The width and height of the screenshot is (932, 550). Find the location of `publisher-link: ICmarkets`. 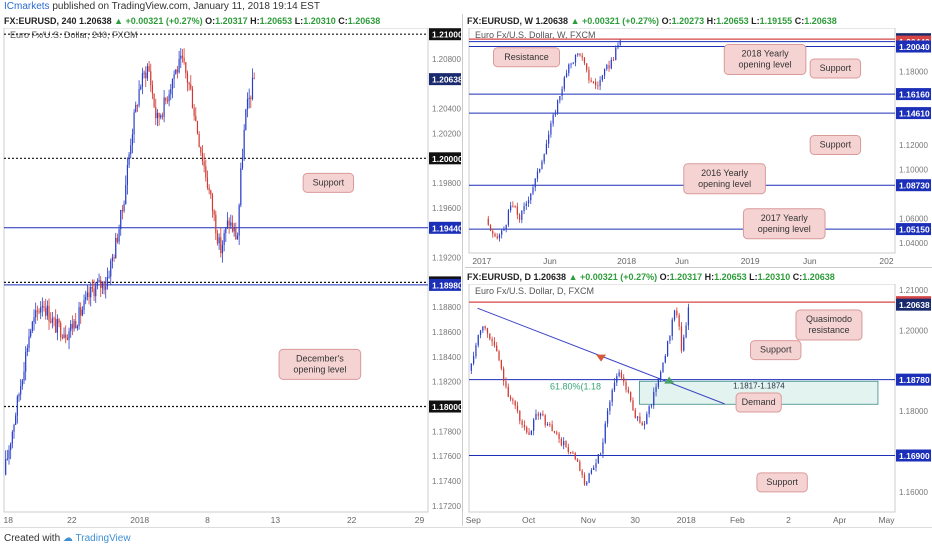

publisher-link: ICmarkets is located at coordinates (27, 6).